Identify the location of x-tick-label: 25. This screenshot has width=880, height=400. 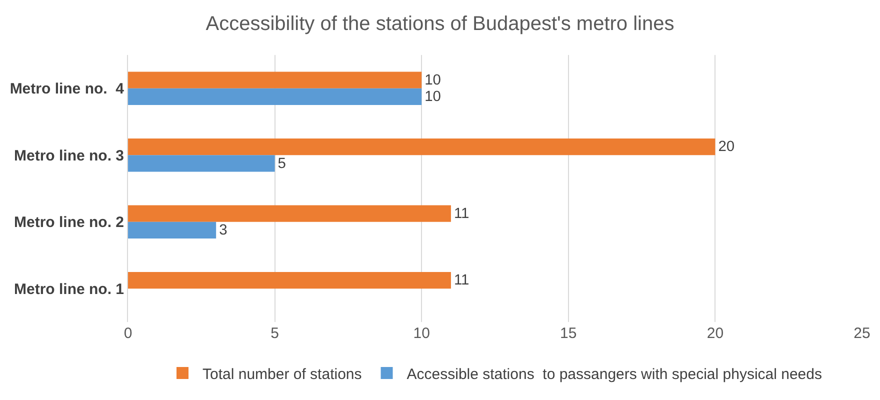
(862, 333).